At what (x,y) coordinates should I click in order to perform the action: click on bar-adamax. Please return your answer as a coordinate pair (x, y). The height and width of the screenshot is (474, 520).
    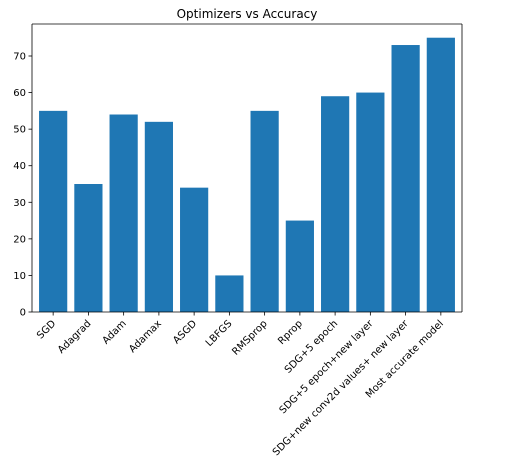
    Looking at the image, I should click on (158, 216).